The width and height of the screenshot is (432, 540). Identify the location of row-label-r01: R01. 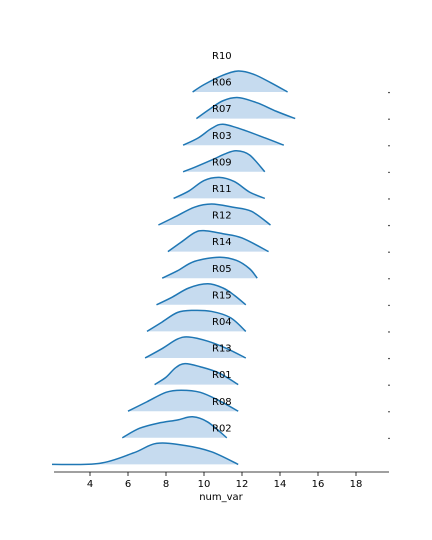
(222, 375).